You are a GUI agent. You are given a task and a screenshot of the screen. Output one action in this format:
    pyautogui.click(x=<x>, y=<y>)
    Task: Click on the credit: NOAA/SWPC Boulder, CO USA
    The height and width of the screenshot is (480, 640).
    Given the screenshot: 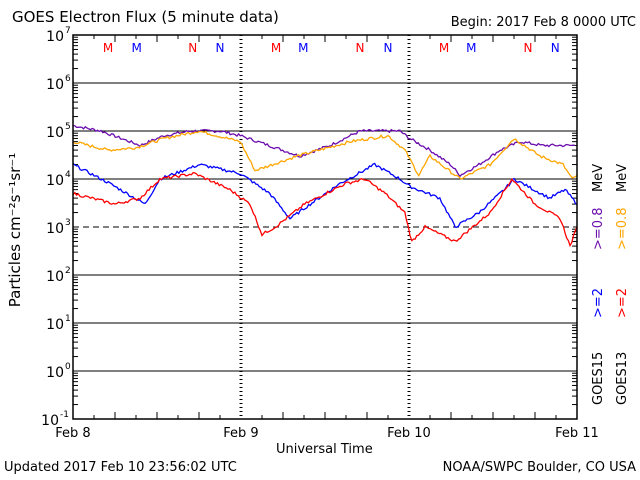 What is the action you would take?
    pyautogui.click(x=539, y=467)
    